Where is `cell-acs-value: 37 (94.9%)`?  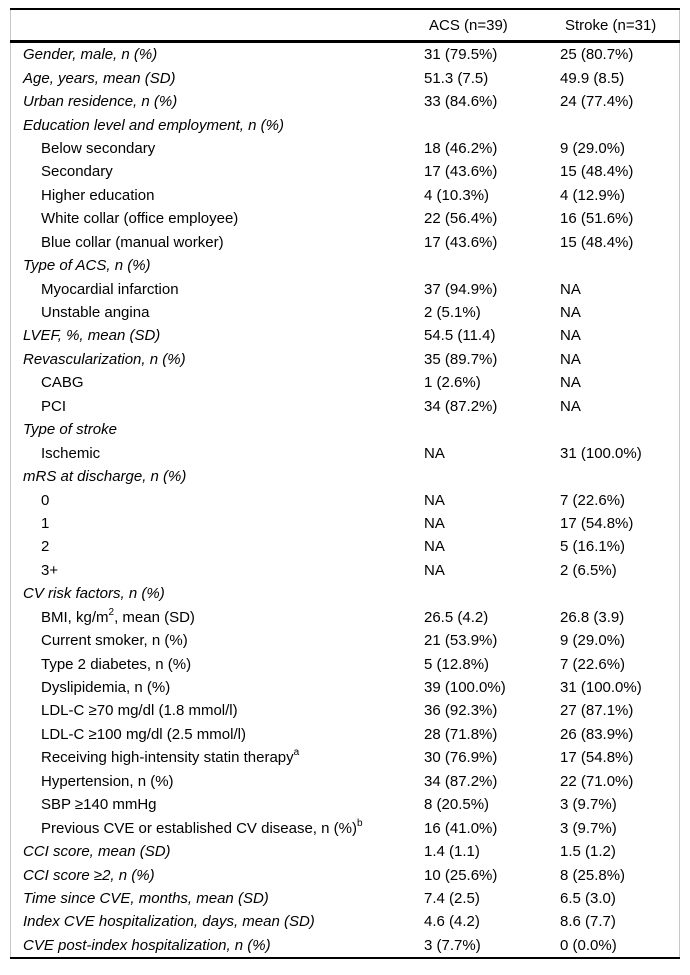 cell-acs-value: 37 (94.9%) is located at coordinates (461, 289).